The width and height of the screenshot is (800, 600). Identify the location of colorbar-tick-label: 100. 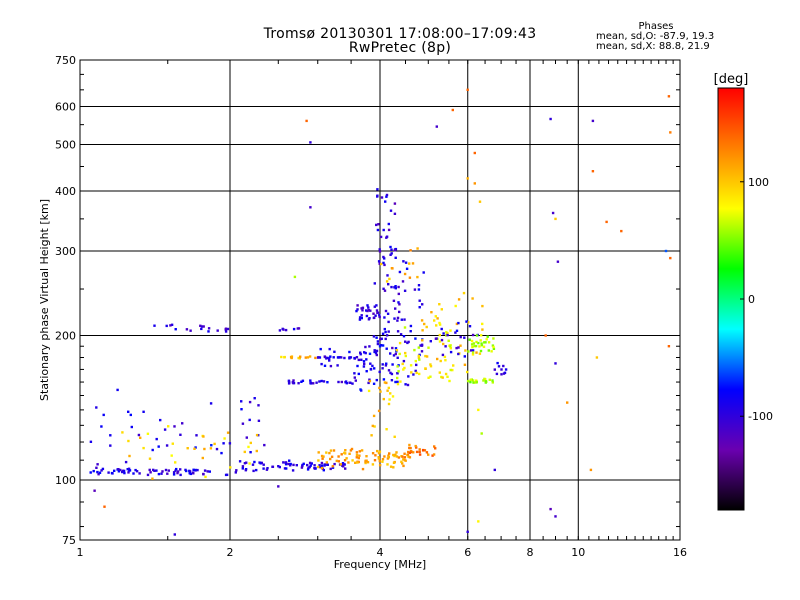
(758, 182).